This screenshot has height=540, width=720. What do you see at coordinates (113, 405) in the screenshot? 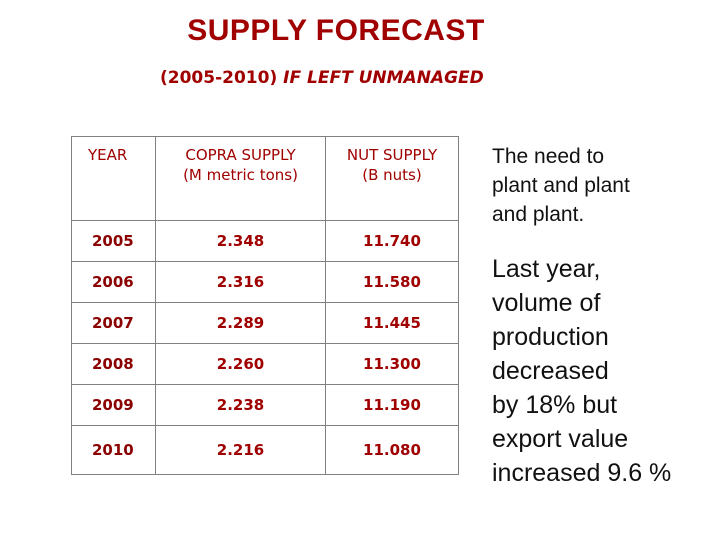
I see `cell-year: 2009` at bounding box center [113, 405].